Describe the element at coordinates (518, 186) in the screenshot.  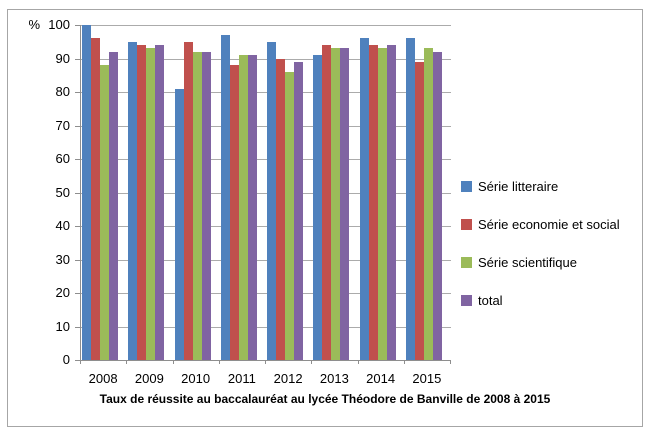
I see `legend-label: Série litteraire` at that location.